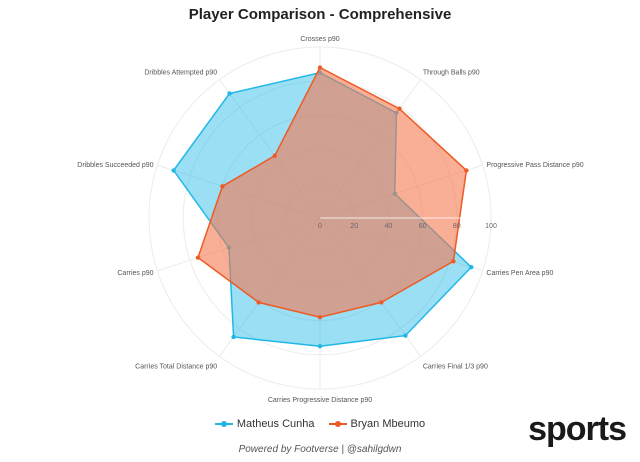 The height and width of the screenshot is (462, 640). What do you see at coordinates (457, 226) in the screenshot?
I see `tick-label: 80` at bounding box center [457, 226].